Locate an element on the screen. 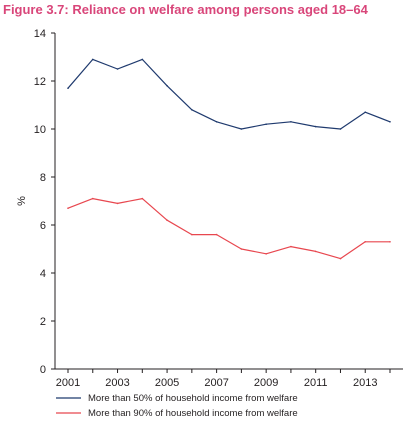  x-tick-label: 2001 is located at coordinates (68, 383).